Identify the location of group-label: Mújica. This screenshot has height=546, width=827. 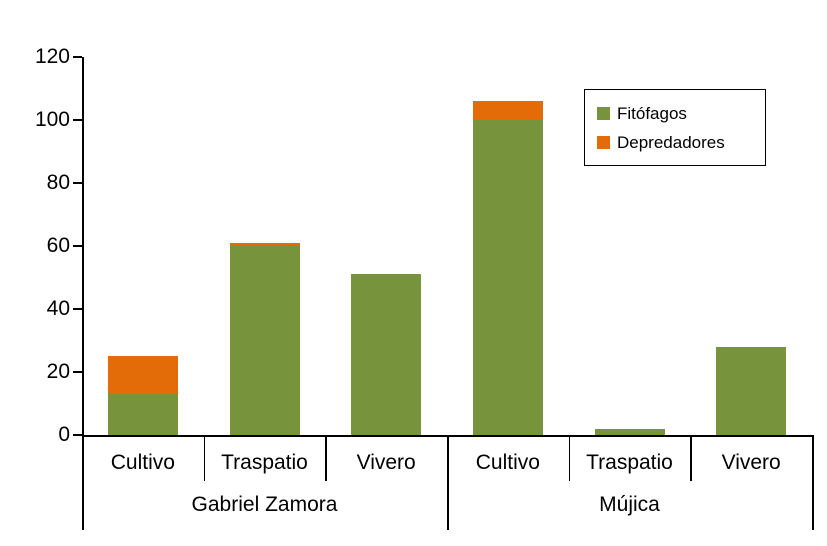
(629, 504).